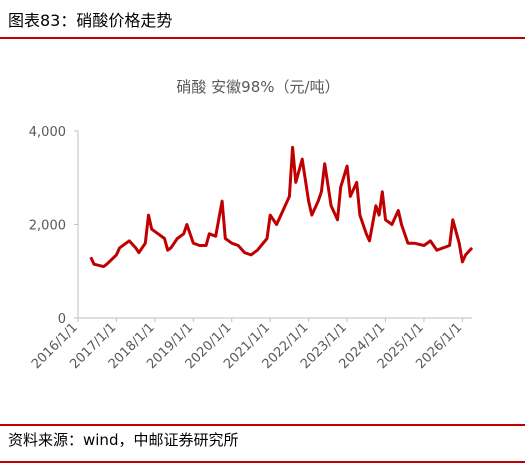 Image resolution: width=525 pixels, height=470 pixels. What do you see at coordinates (62, 319) in the screenshot?
I see `y-tick-label: 0` at bounding box center [62, 319].